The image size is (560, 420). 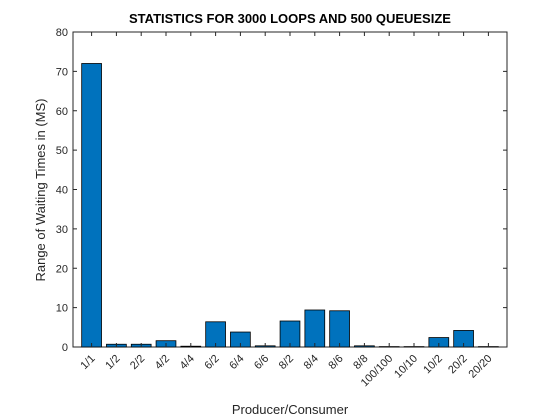 I want to click on y-tick-label-30: 30, so click(x=62, y=230).